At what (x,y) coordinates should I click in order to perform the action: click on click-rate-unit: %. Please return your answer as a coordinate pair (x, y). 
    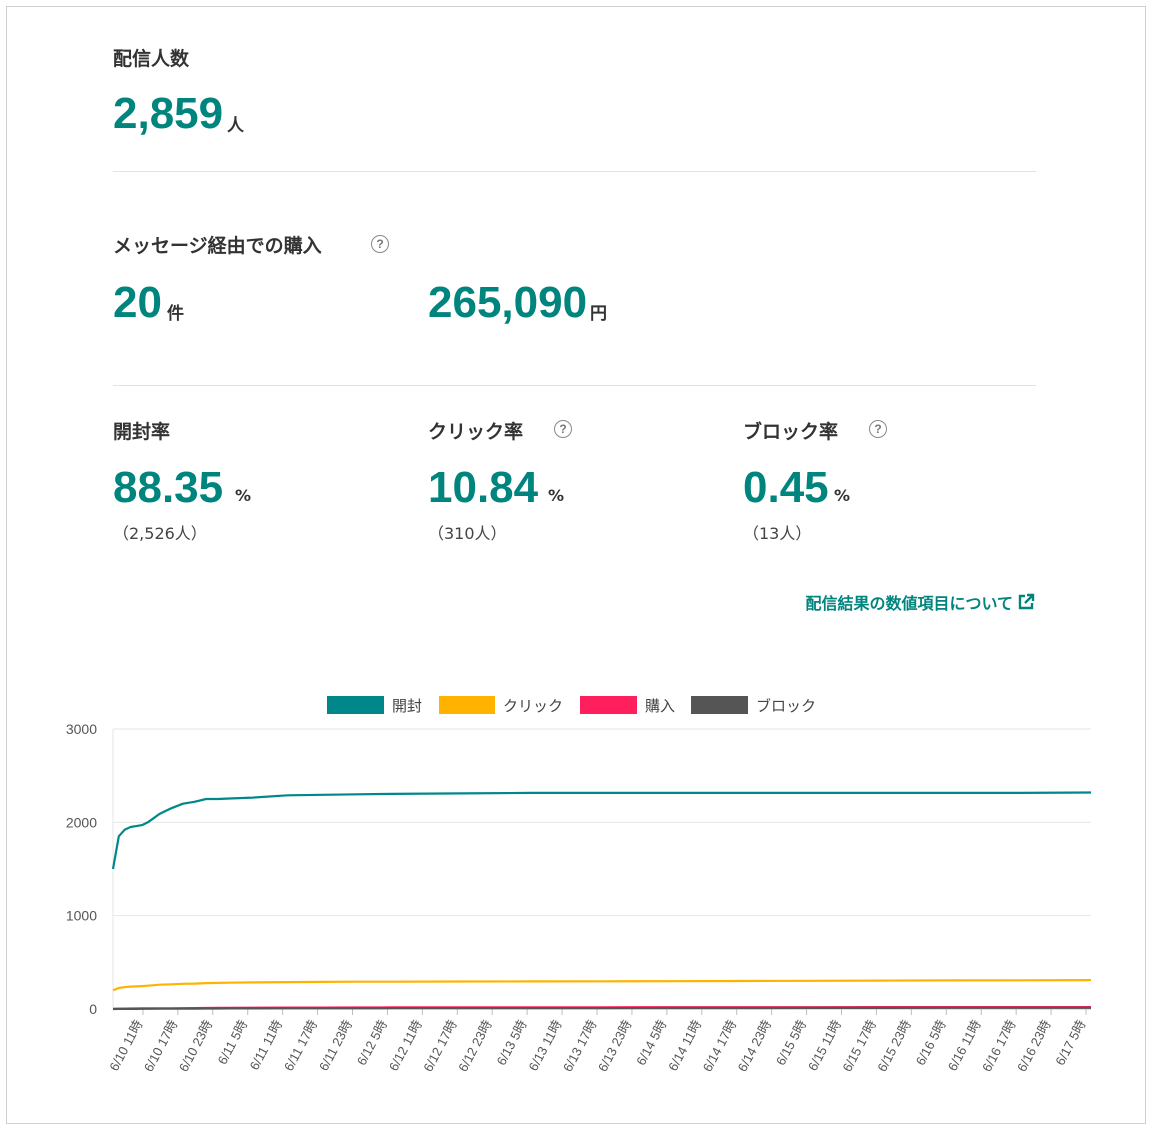
    Looking at the image, I should click on (556, 495).